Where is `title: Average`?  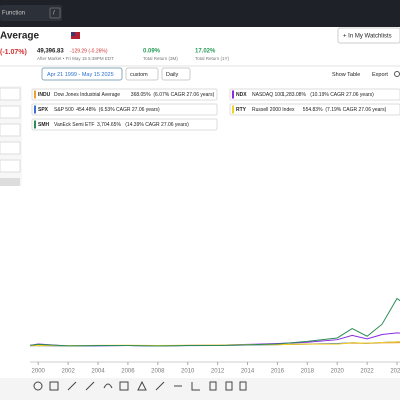 title: Average is located at coordinates (20, 36).